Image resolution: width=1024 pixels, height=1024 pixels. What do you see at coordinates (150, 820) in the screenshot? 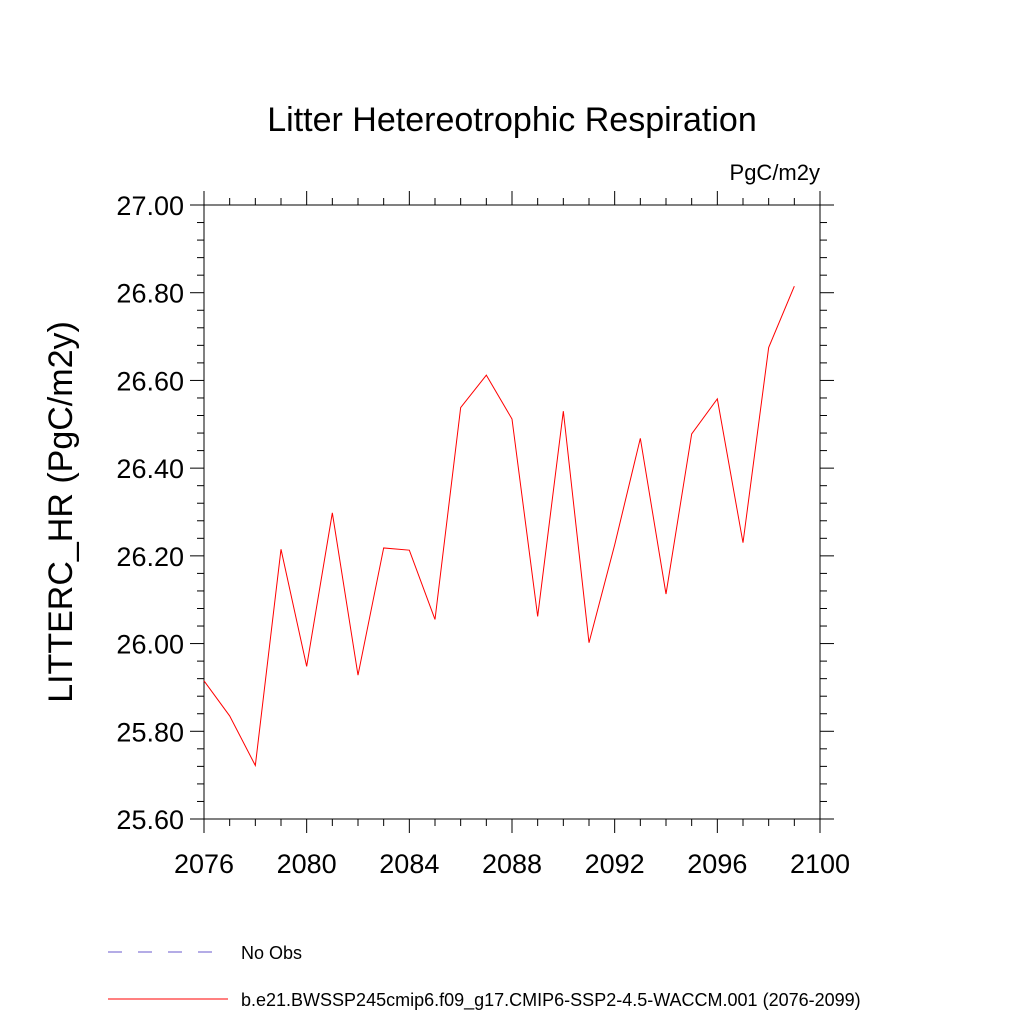
I see `y-tick-label: 25.60` at bounding box center [150, 820].